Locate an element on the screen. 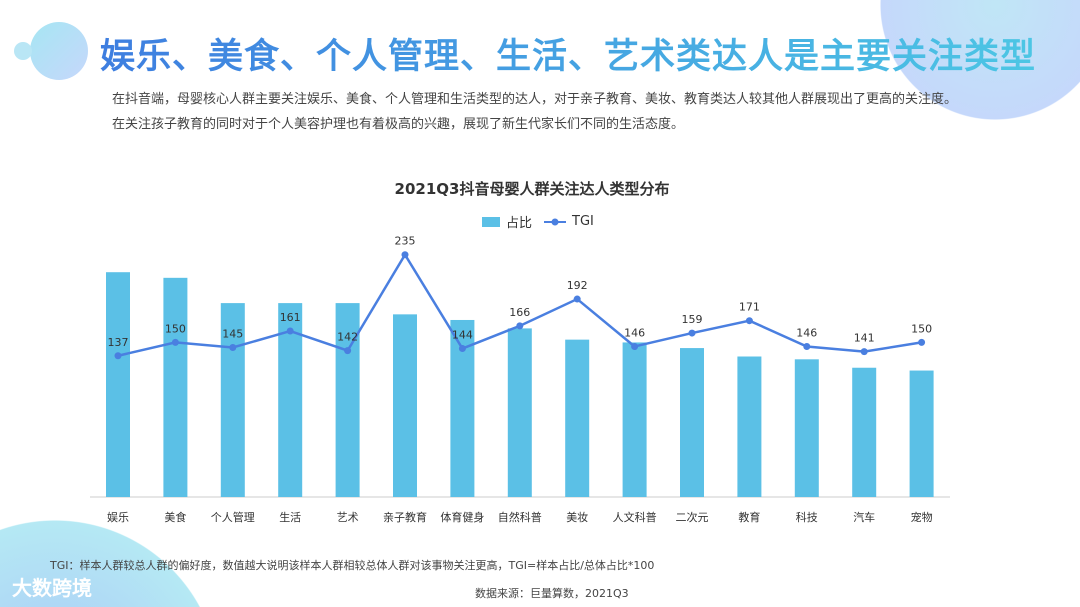  x-tick-label: 汽车 is located at coordinates (864, 517).